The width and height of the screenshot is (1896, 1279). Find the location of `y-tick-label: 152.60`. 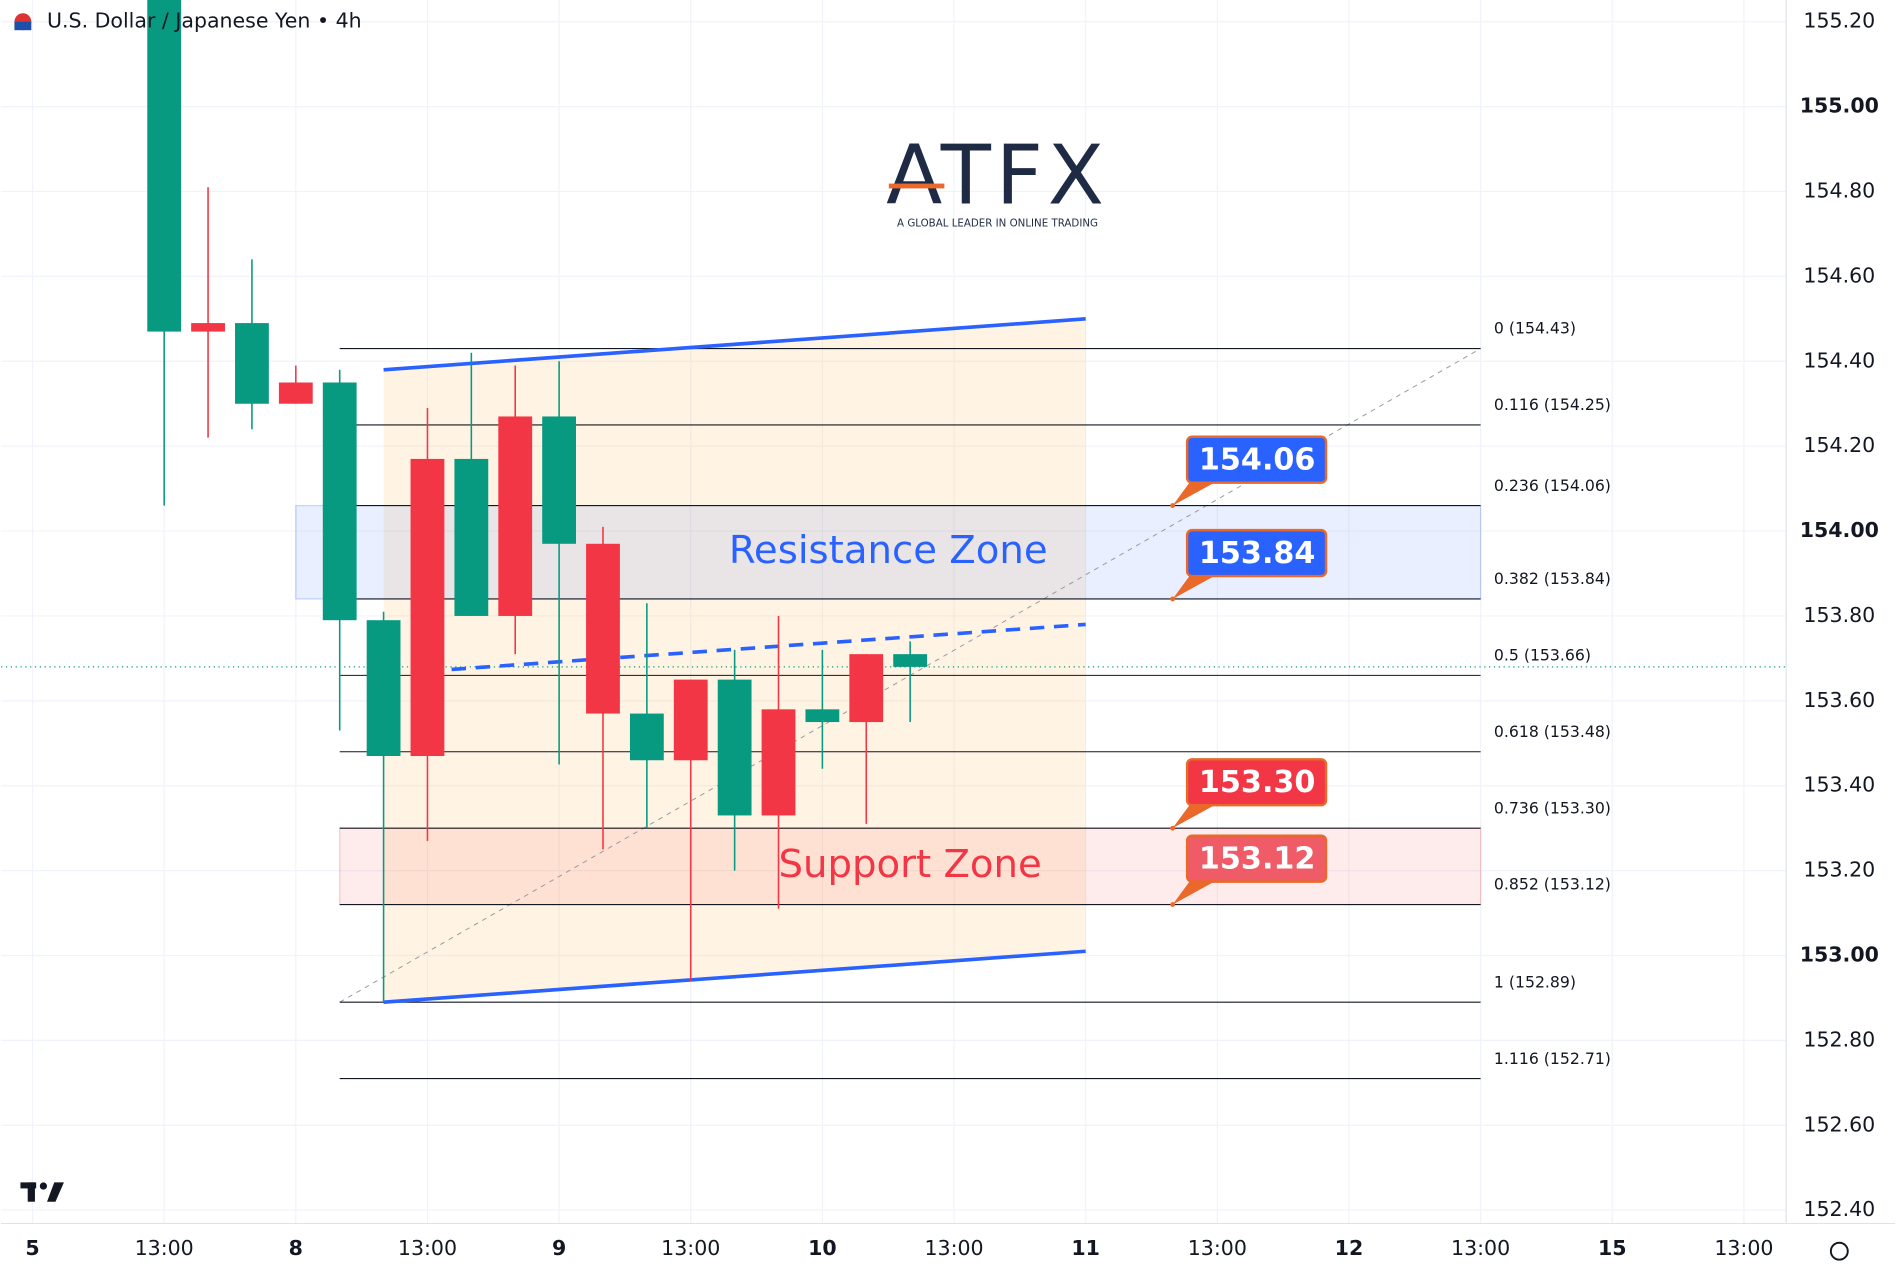

y-tick-label: 152.60 is located at coordinates (1839, 1124).